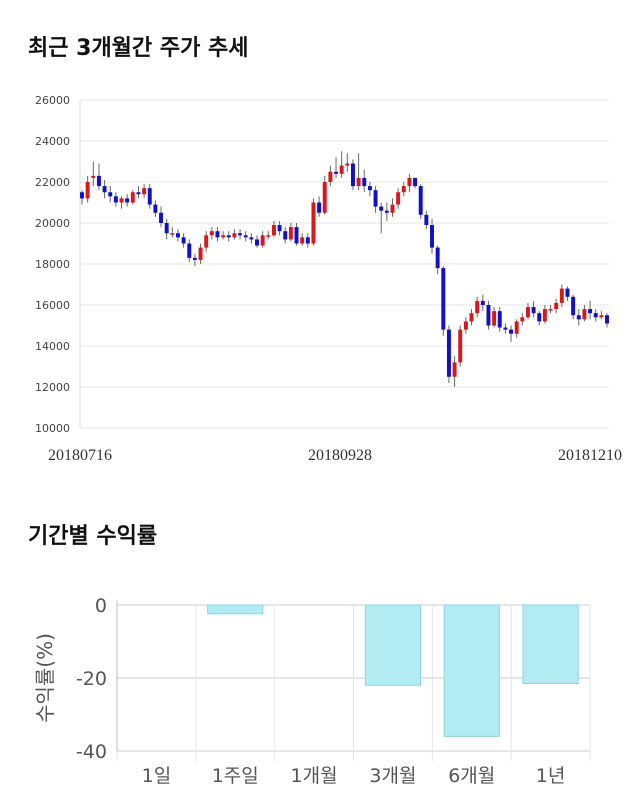 This screenshot has width=640, height=810. Describe the element at coordinates (52, 346) in the screenshot. I see `price-y-tick-label: 14000` at that location.